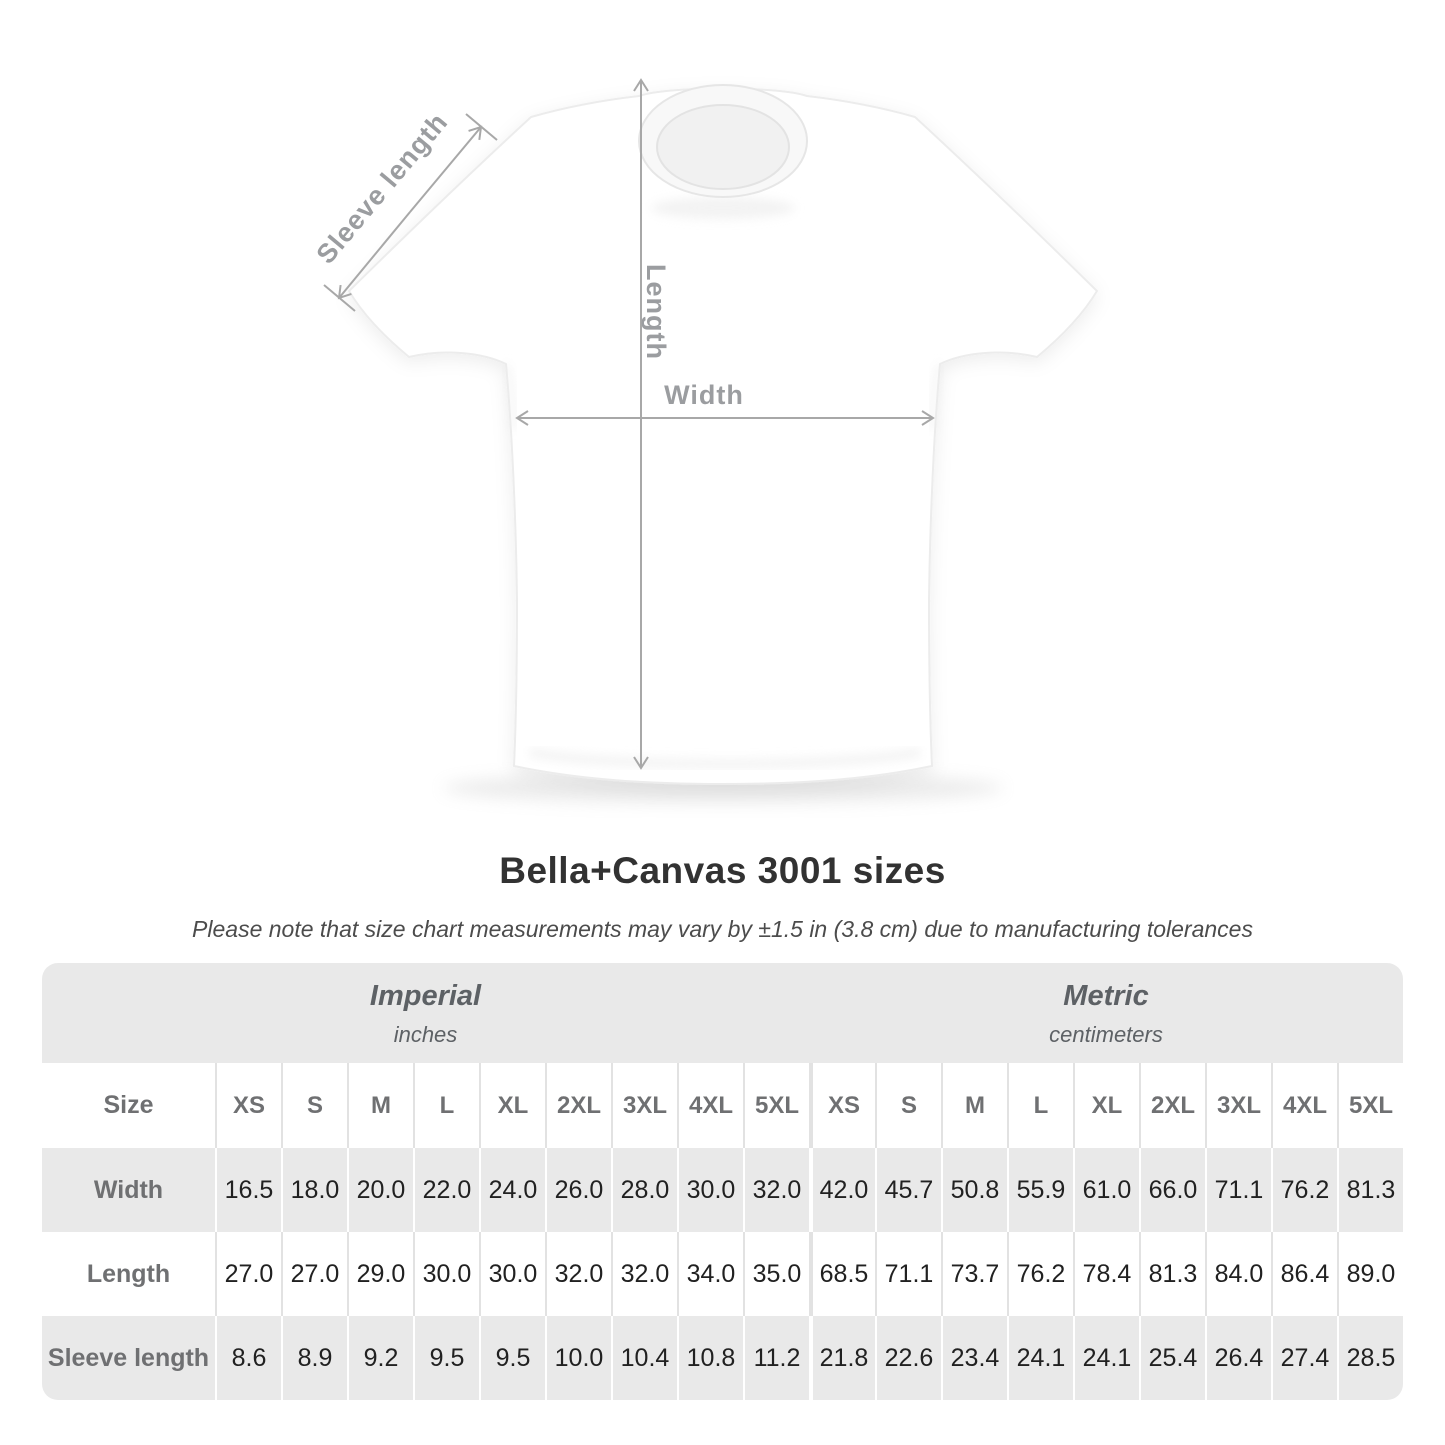  Describe the element at coordinates (1172, 1190) in the screenshot. I see `value-cell: 66.0` at that location.